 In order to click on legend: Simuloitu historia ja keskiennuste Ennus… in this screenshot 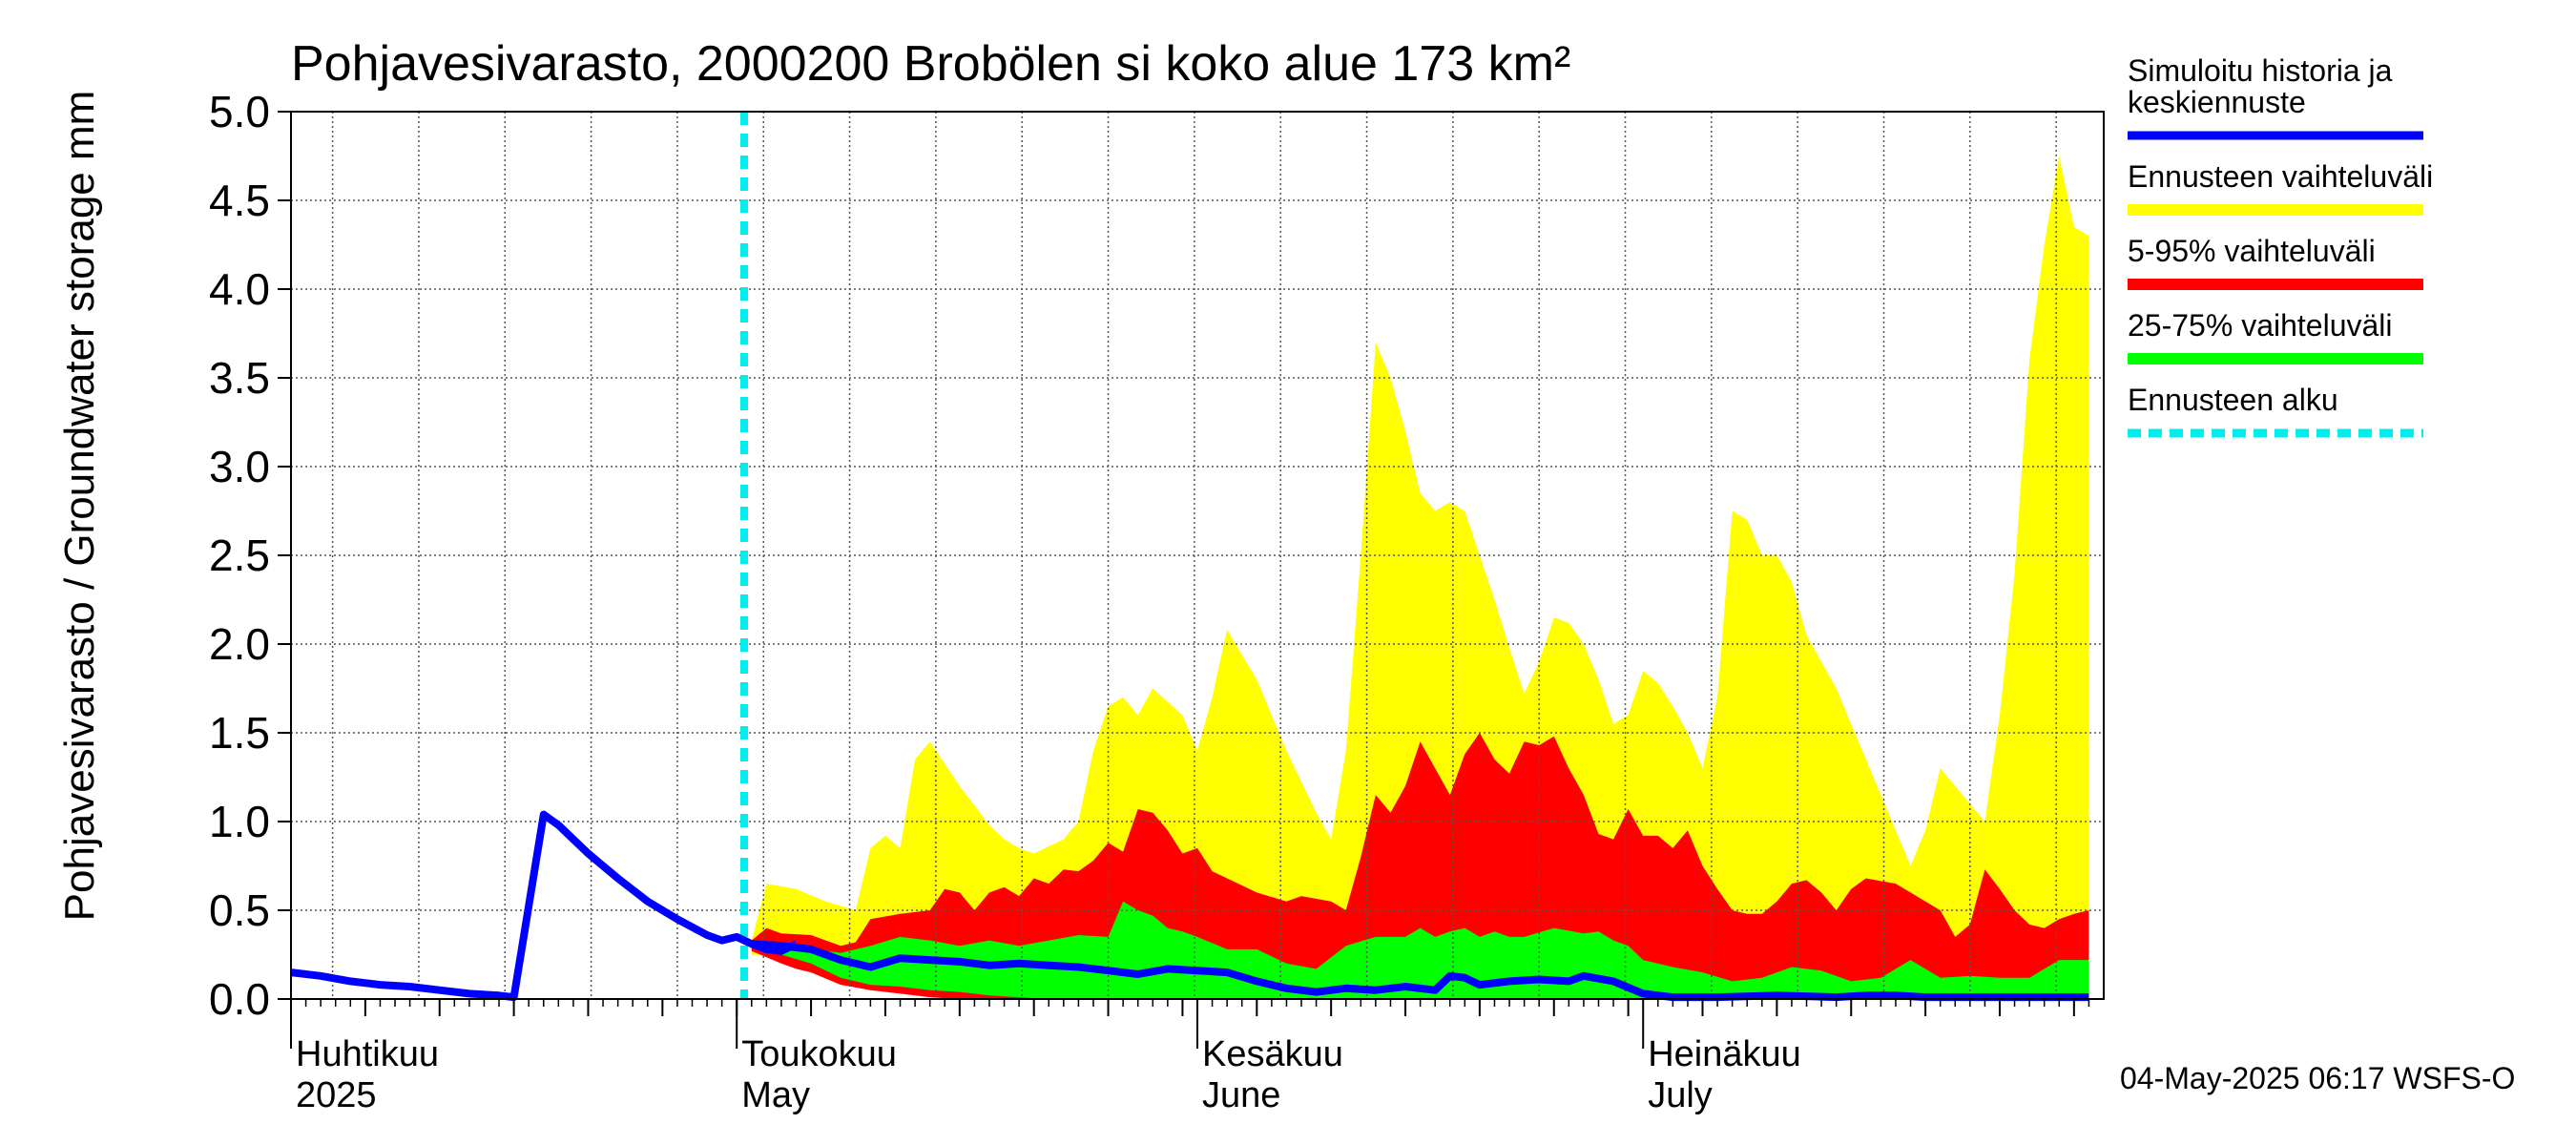, I will do `click(2280, 245)`.